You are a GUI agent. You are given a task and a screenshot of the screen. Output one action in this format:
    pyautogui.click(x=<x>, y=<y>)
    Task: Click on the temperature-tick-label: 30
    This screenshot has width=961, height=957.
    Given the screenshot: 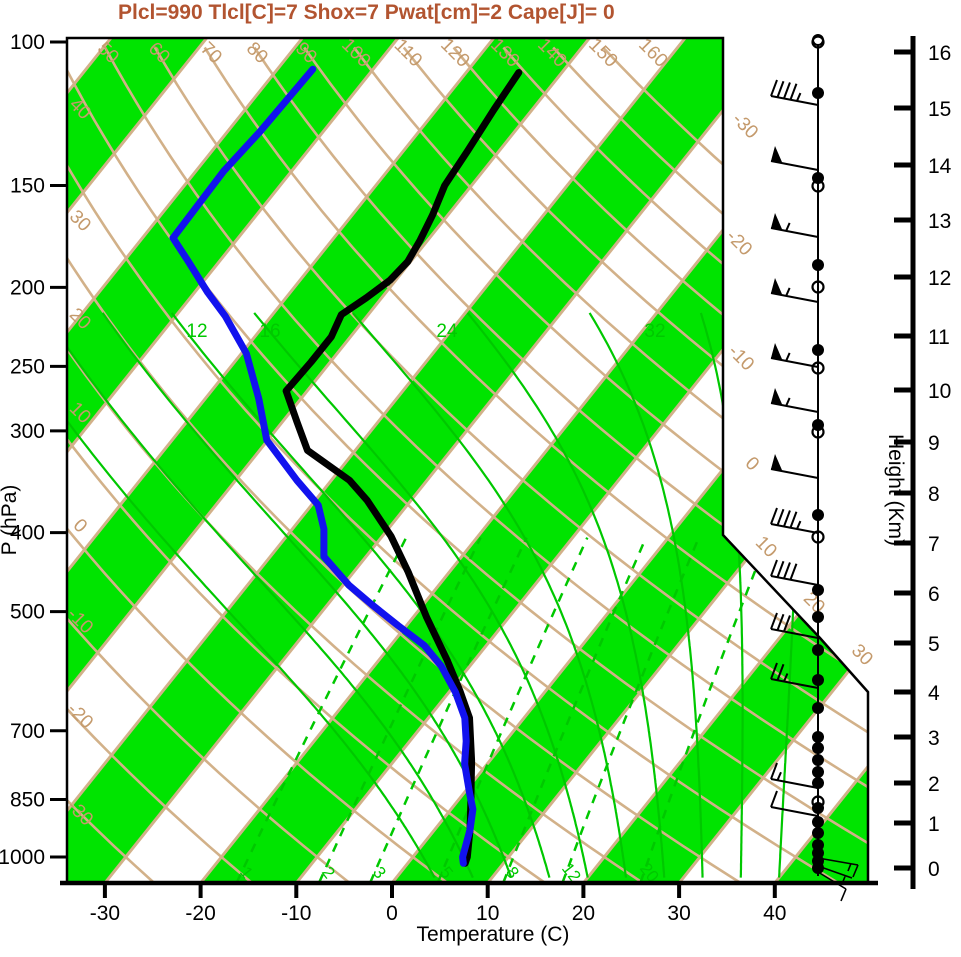 What is the action you would take?
    pyautogui.click(x=678, y=913)
    